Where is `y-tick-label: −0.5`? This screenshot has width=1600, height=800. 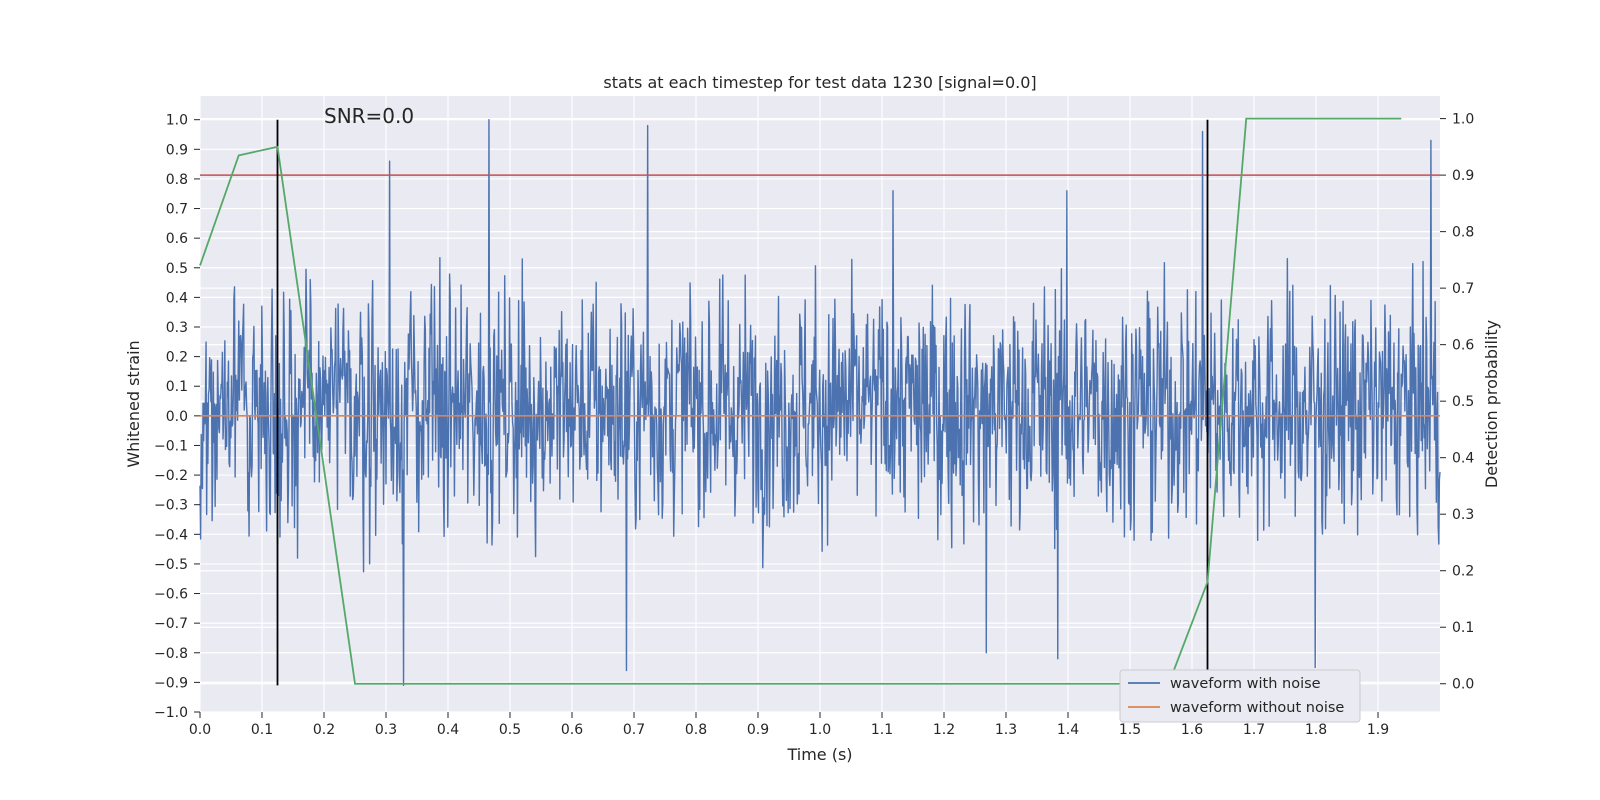
y-tick-label: −0.5 is located at coordinates (171, 565).